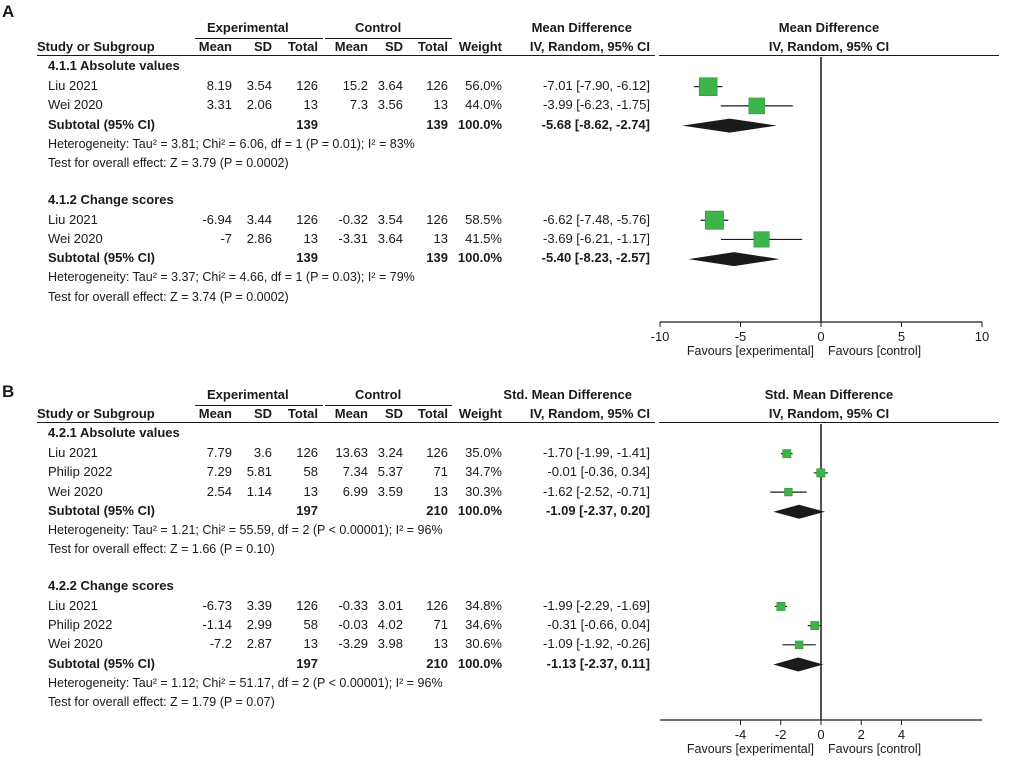 The width and height of the screenshot is (1021, 766). What do you see at coordinates (741, 734) in the screenshot?
I see `x-tick-label: -4` at bounding box center [741, 734].